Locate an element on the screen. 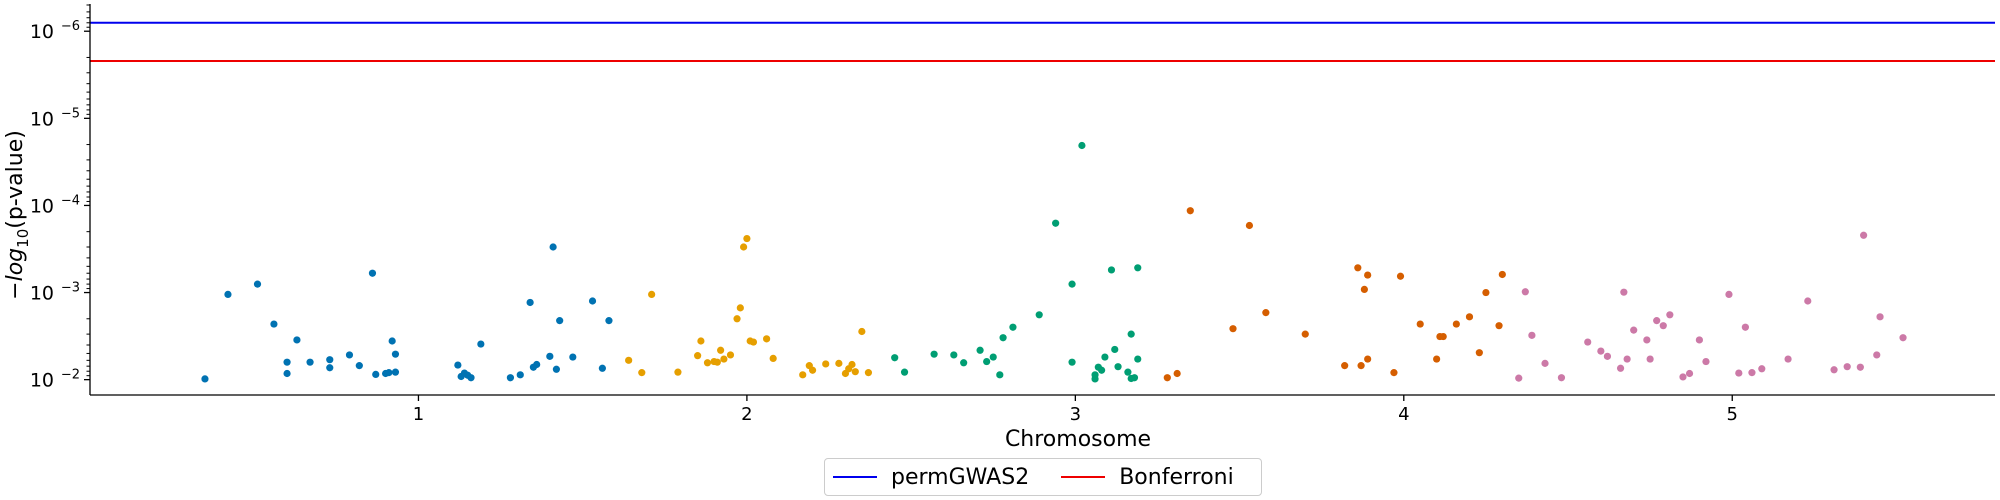  y-tick-exponent: −6 is located at coordinates (70, 26).